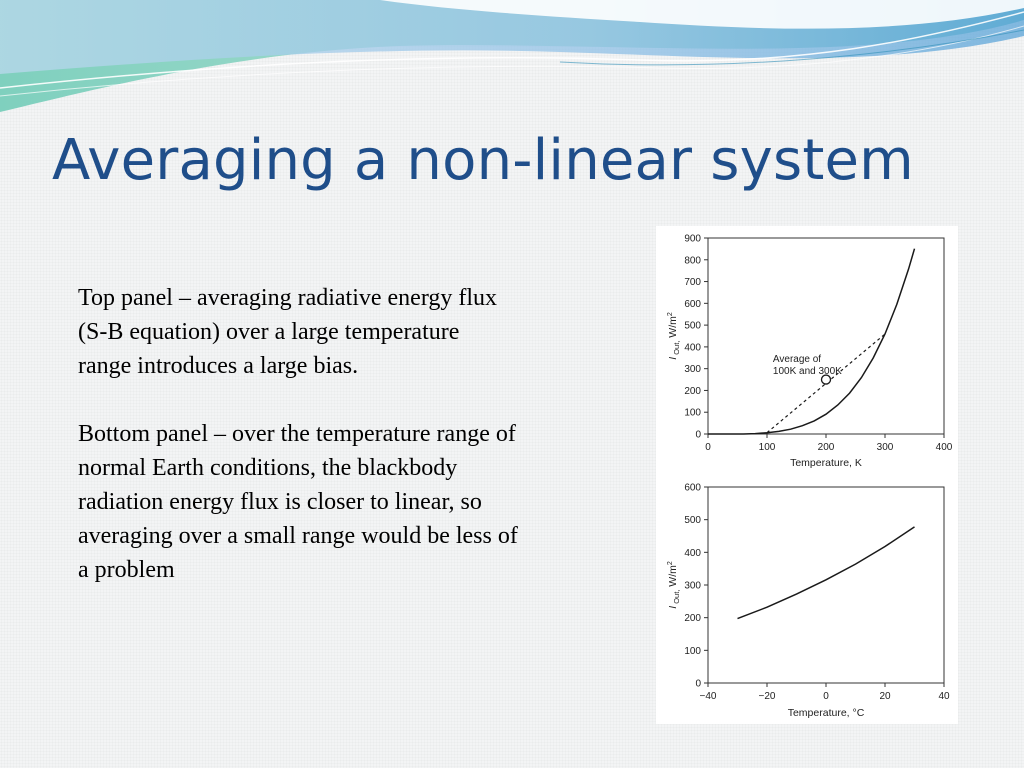 The image size is (1024, 768). What do you see at coordinates (767, 696) in the screenshot?
I see `x-tick-label: −20` at bounding box center [767, 696].